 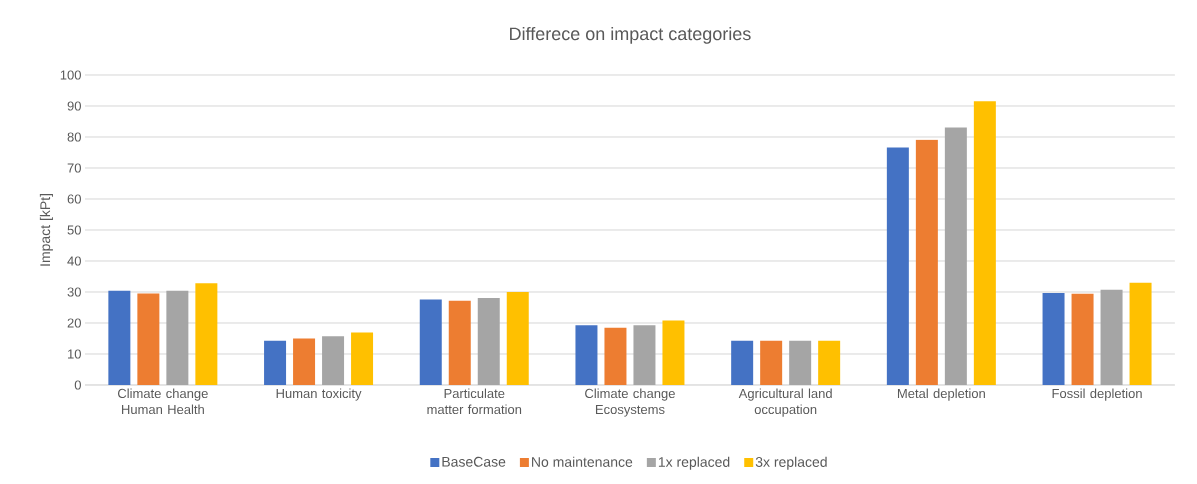 What do you see at coordinates (582, 461) in the screenshot?
I see `legend-label: No maintenance` at bounding box center [582, 461].